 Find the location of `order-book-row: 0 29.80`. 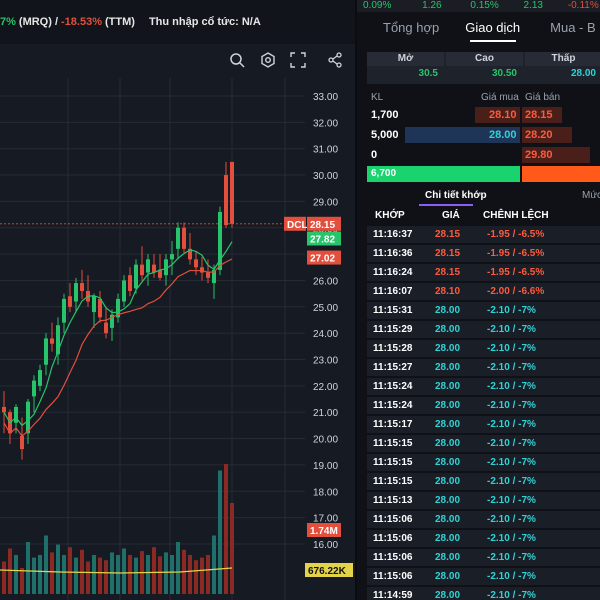

order-book-row: 0 29.80 is located at coordinates (483, 155).